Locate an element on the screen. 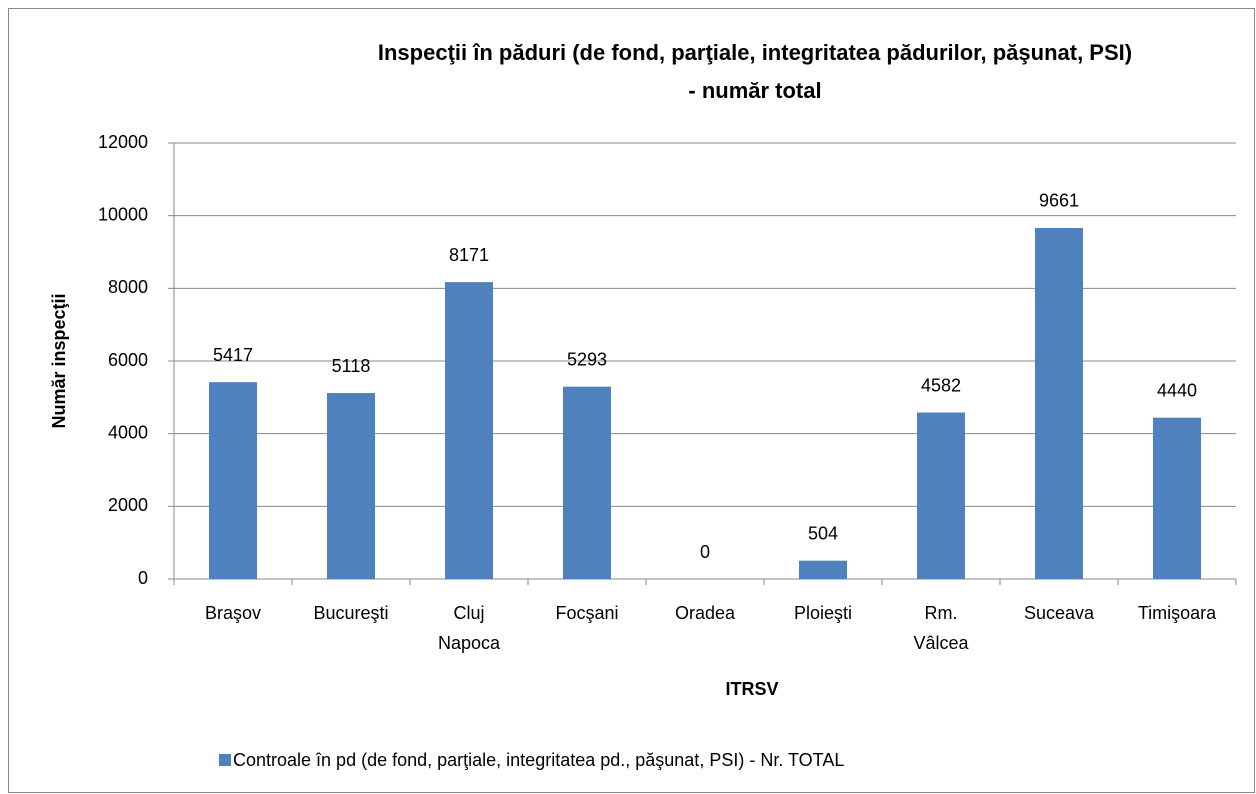 The height and width of the screenshot is (794, 1256). x-tick-label: Rm. Vâlcea is located at coordinates (941, 628).